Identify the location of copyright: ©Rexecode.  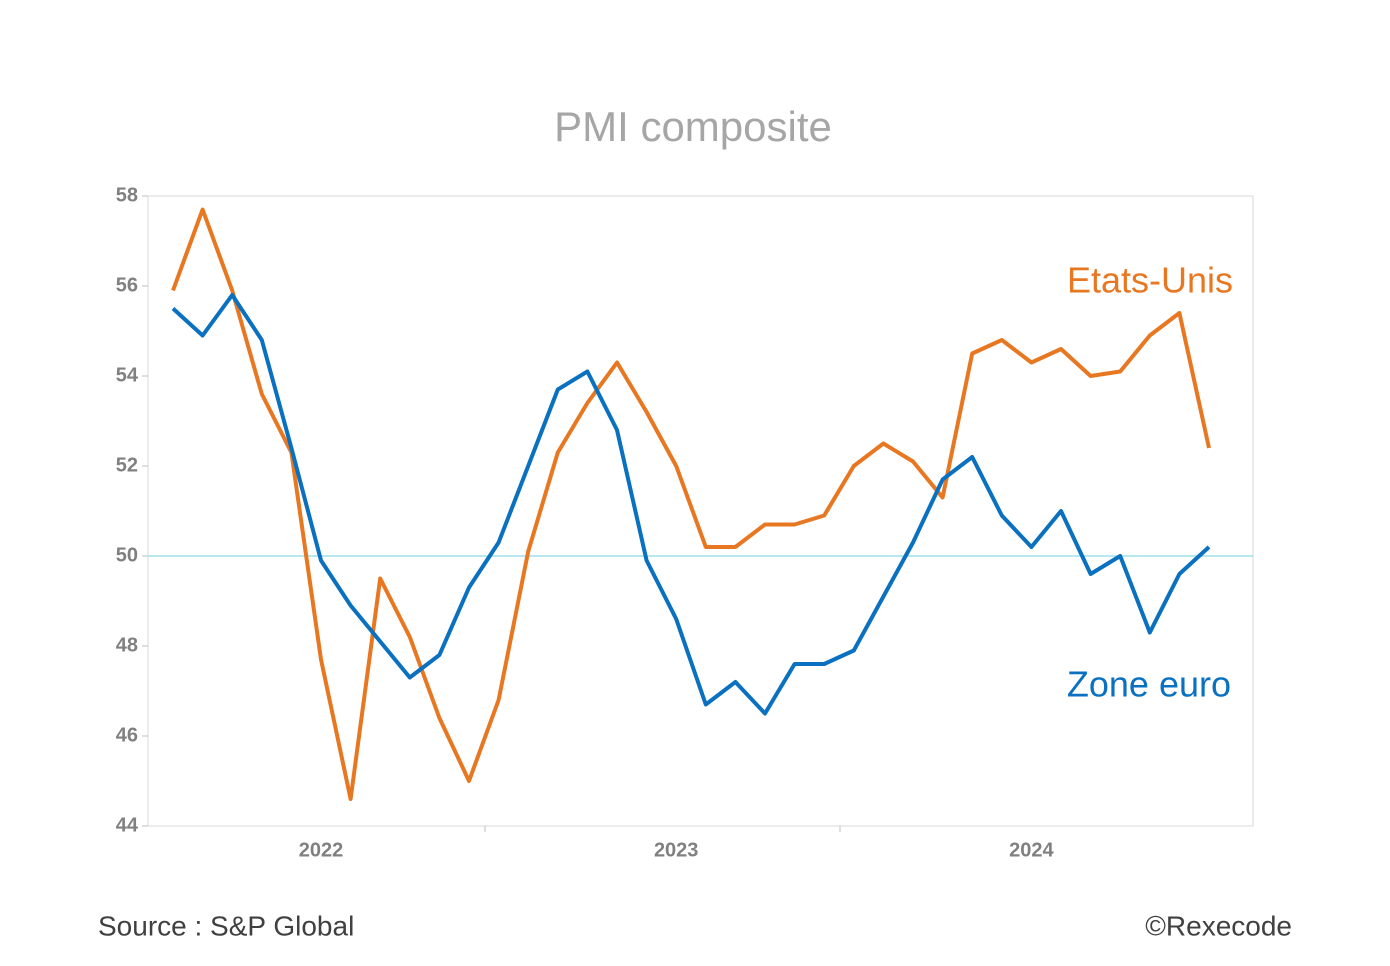
(1218, 925).